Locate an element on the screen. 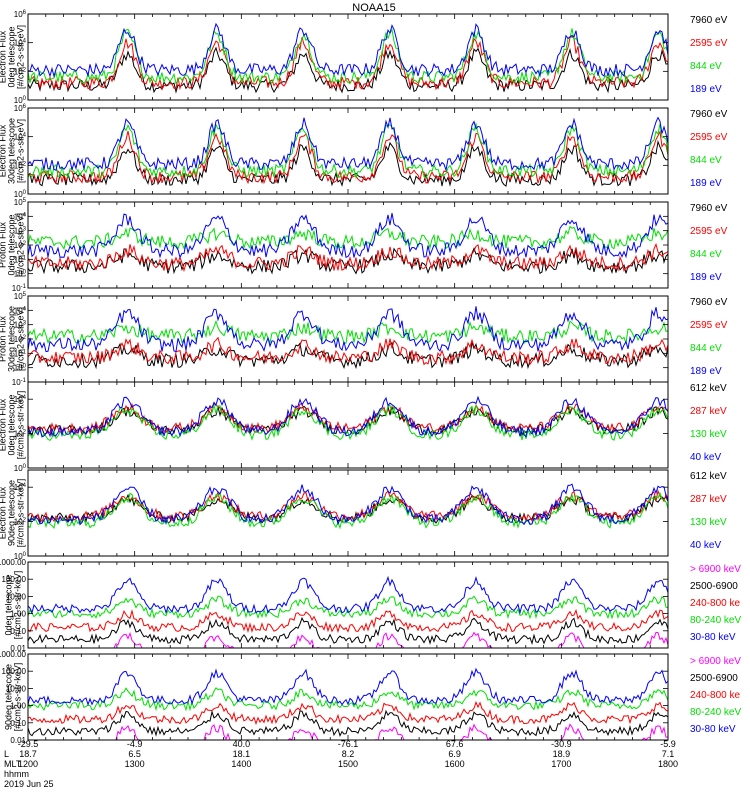 The width and height of the screenshot is (750, 800). x-tick-label: 8.2 is located at coordinates (348, 754).